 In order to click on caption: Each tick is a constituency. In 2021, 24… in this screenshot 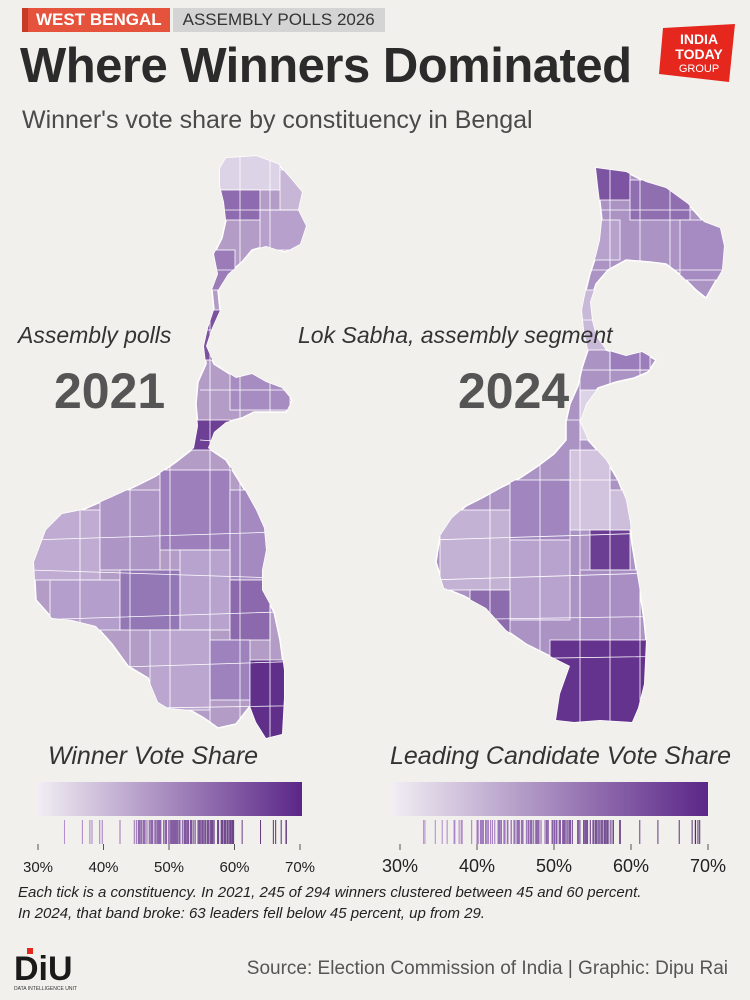, I will do `click(378, 903)`.